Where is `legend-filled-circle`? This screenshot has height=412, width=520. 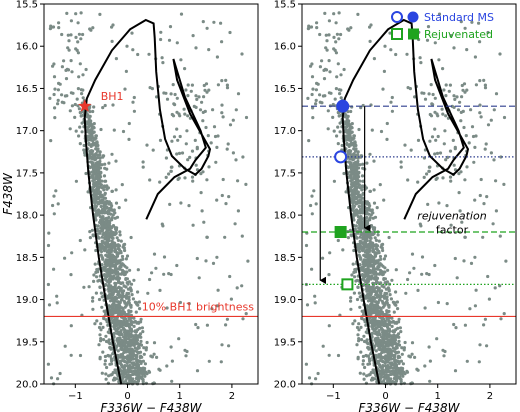 legend-filled-circle is located at coordinates (413, 17).